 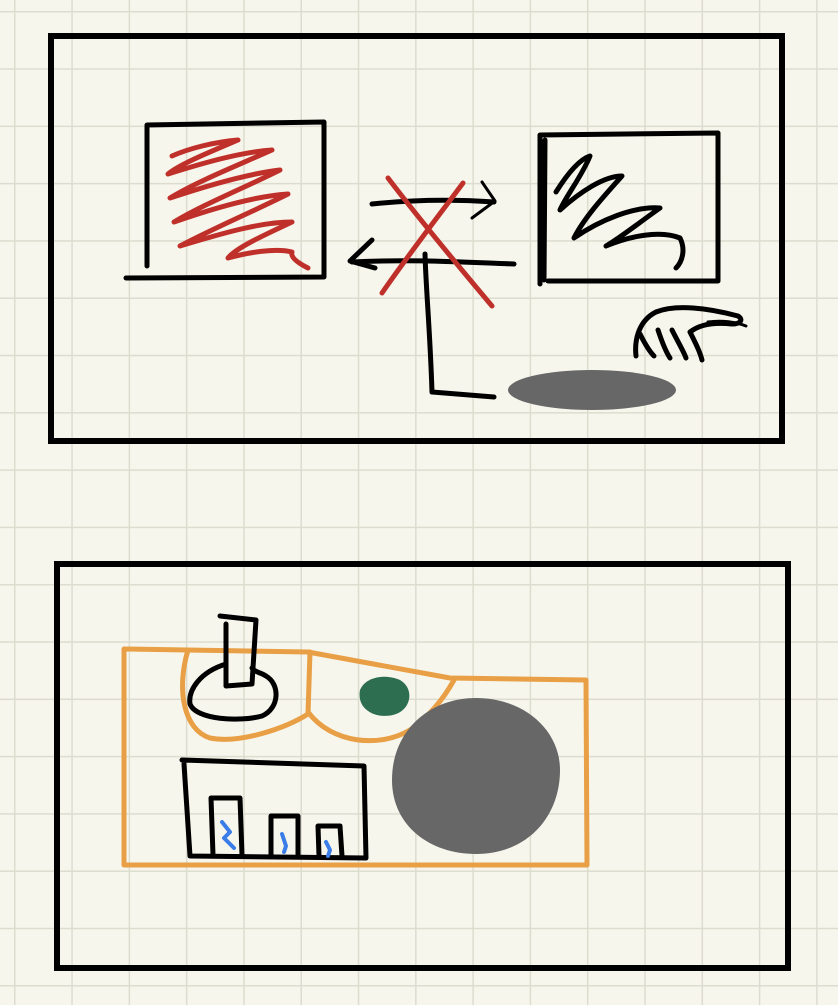 I want to click on black-scribble, so click(x=619, y=212).